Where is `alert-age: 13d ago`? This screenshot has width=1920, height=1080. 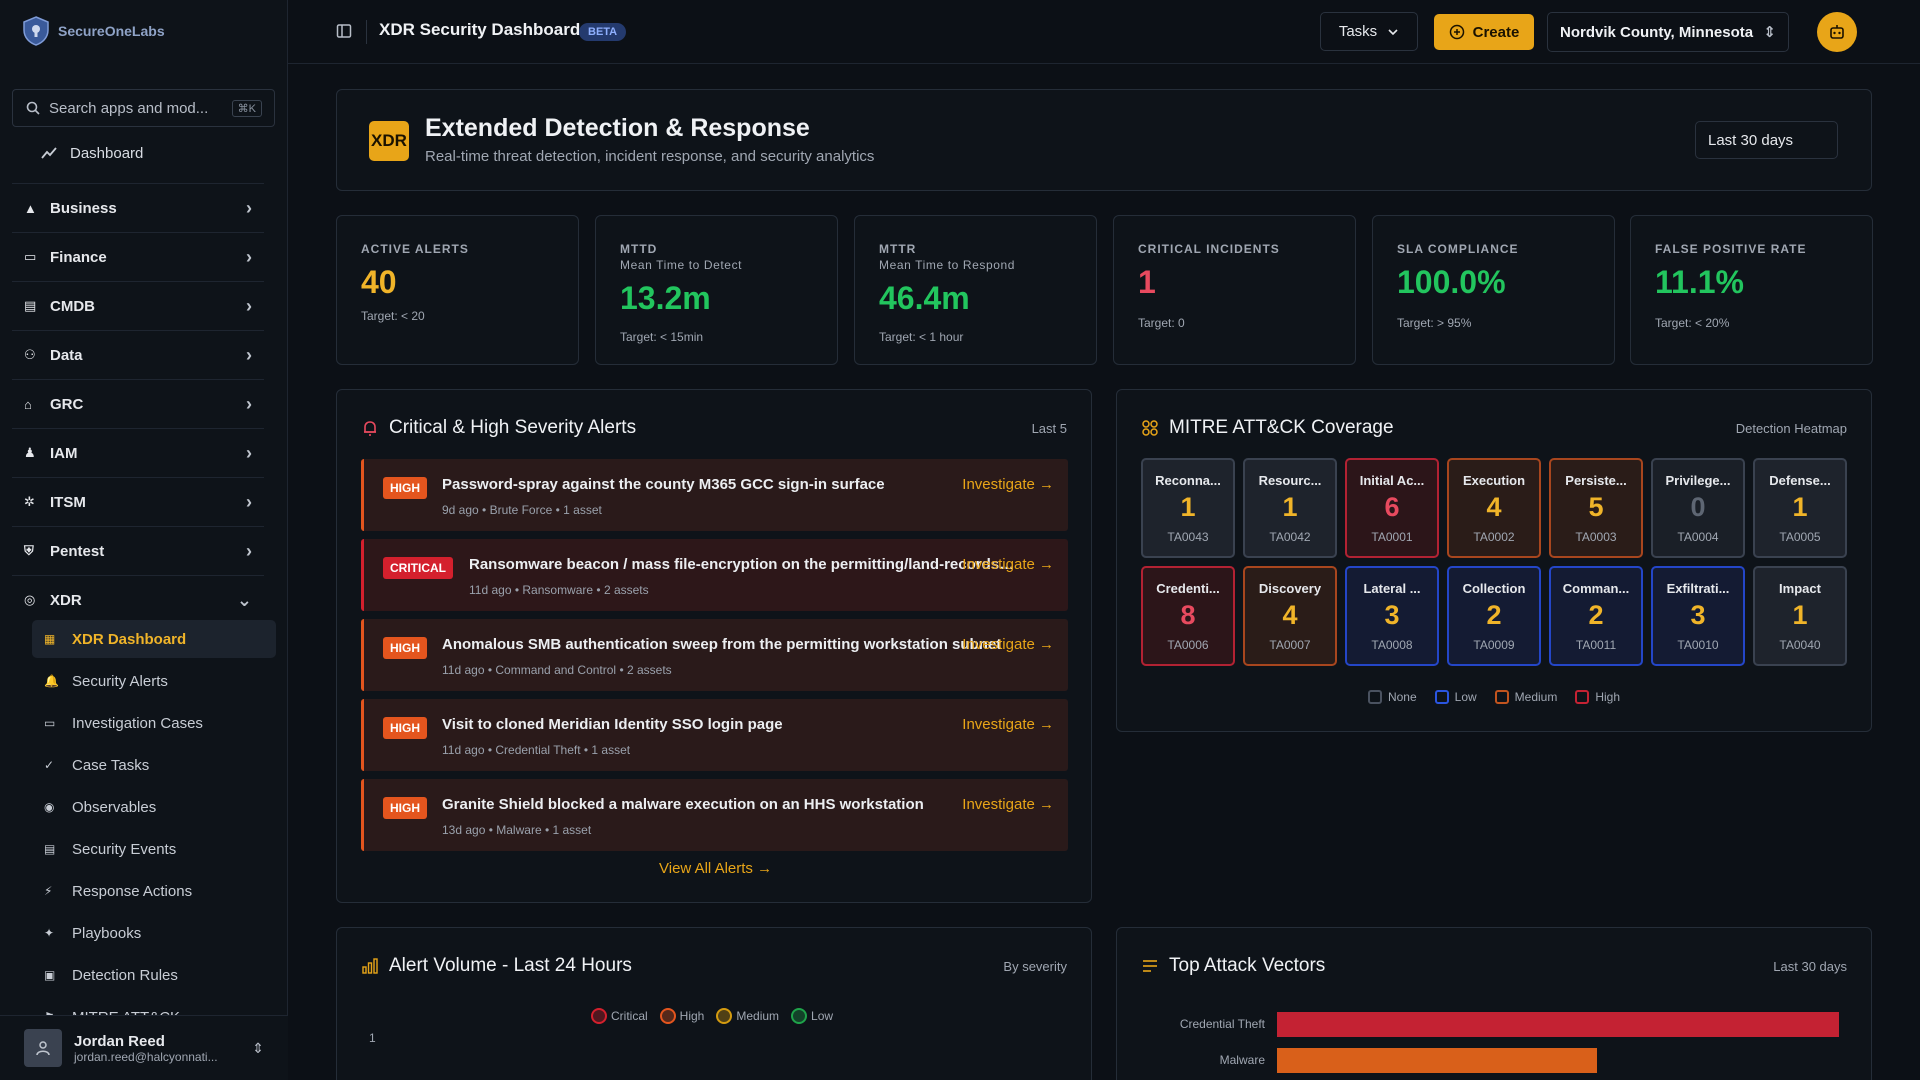
alert-age: 13d ago is located at coordinates (464, 830).